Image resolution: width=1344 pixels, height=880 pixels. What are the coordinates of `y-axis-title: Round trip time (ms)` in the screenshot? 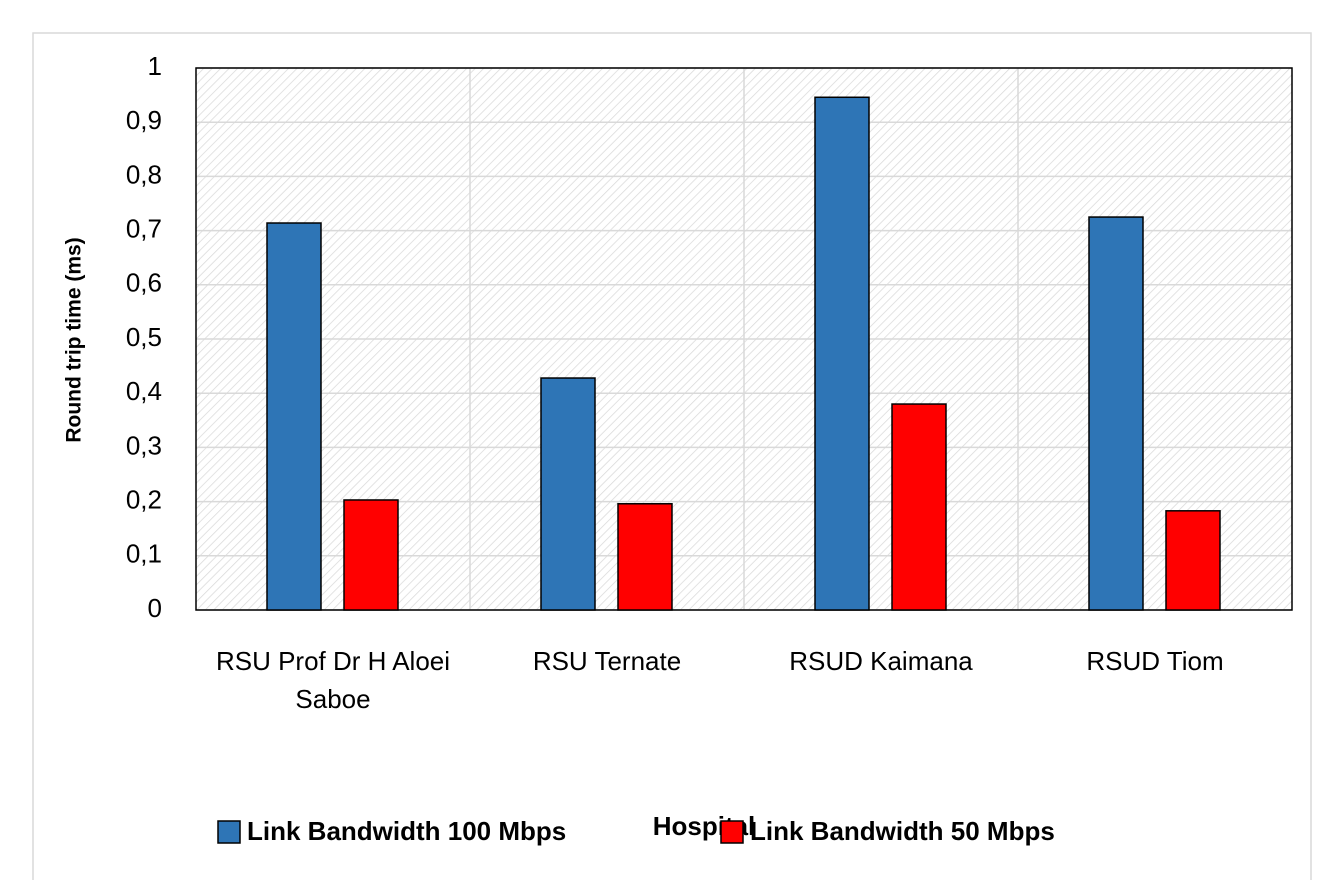 It's located at (74, 339).